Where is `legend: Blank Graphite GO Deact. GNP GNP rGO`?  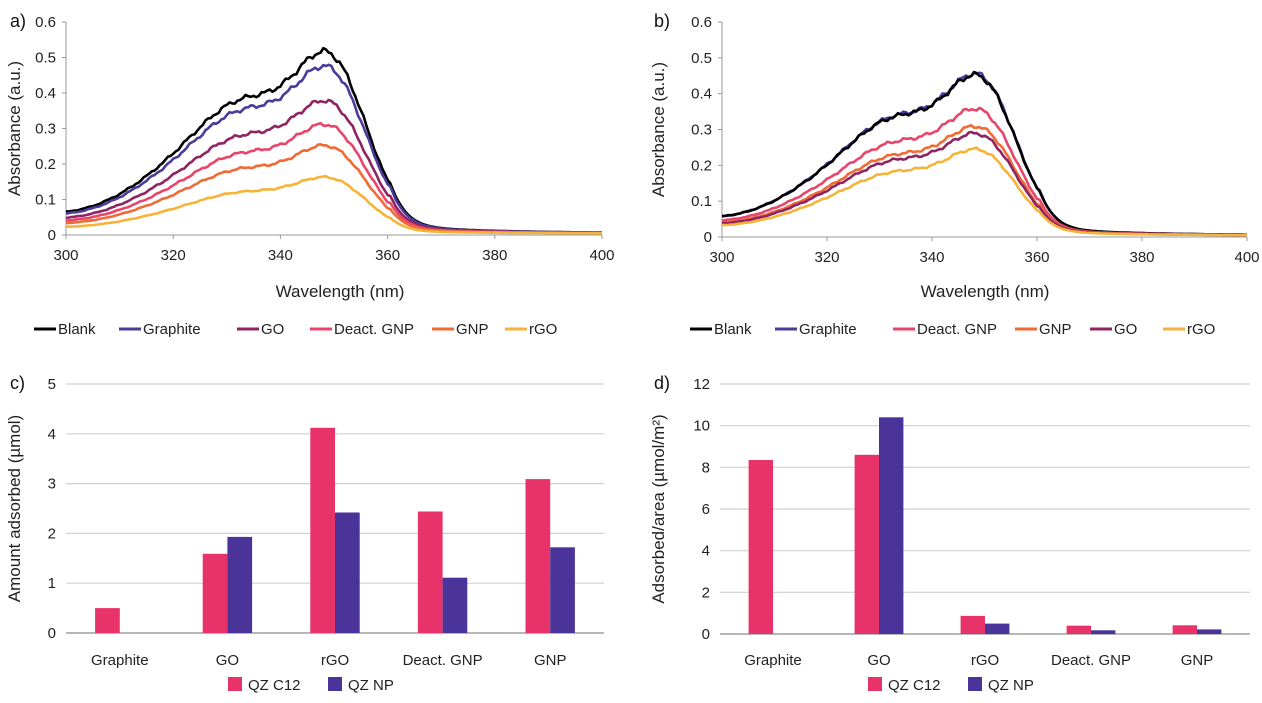
legend: Blank Graphite GO Deact. GNP GNP rGO is located at coordinates (295, 329).